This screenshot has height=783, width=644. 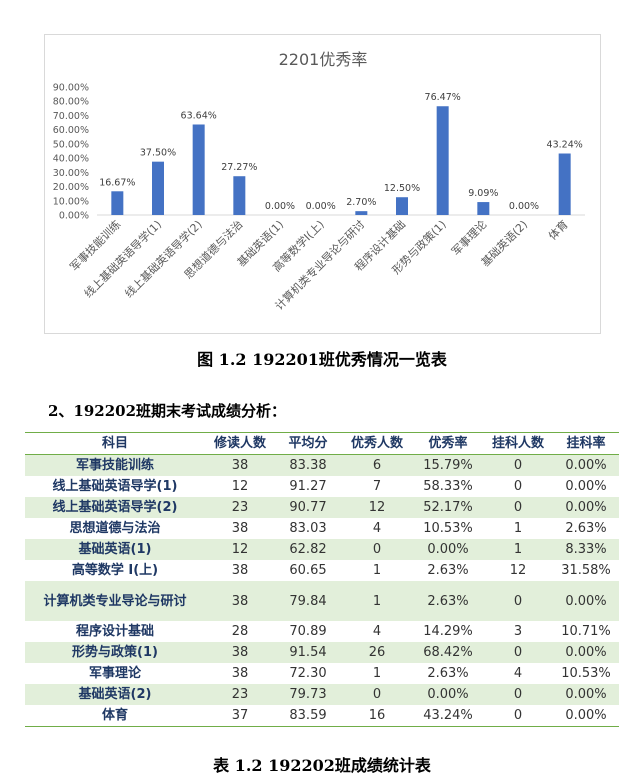 I want to click on y-tick-label: 20.00%, so click(x=71, y=187).